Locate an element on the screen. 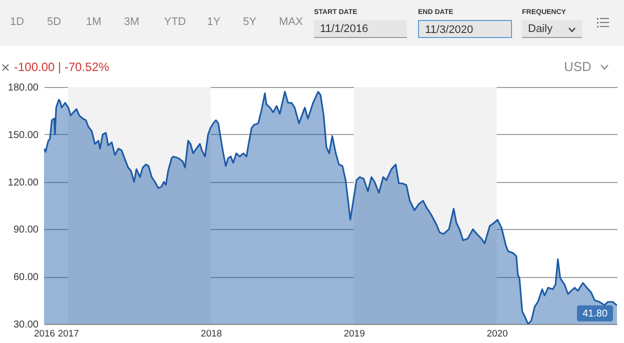 The height and width of the screenshot is (343, 624). y-tick-label: 120.00 is located at coordinates (23, 182).